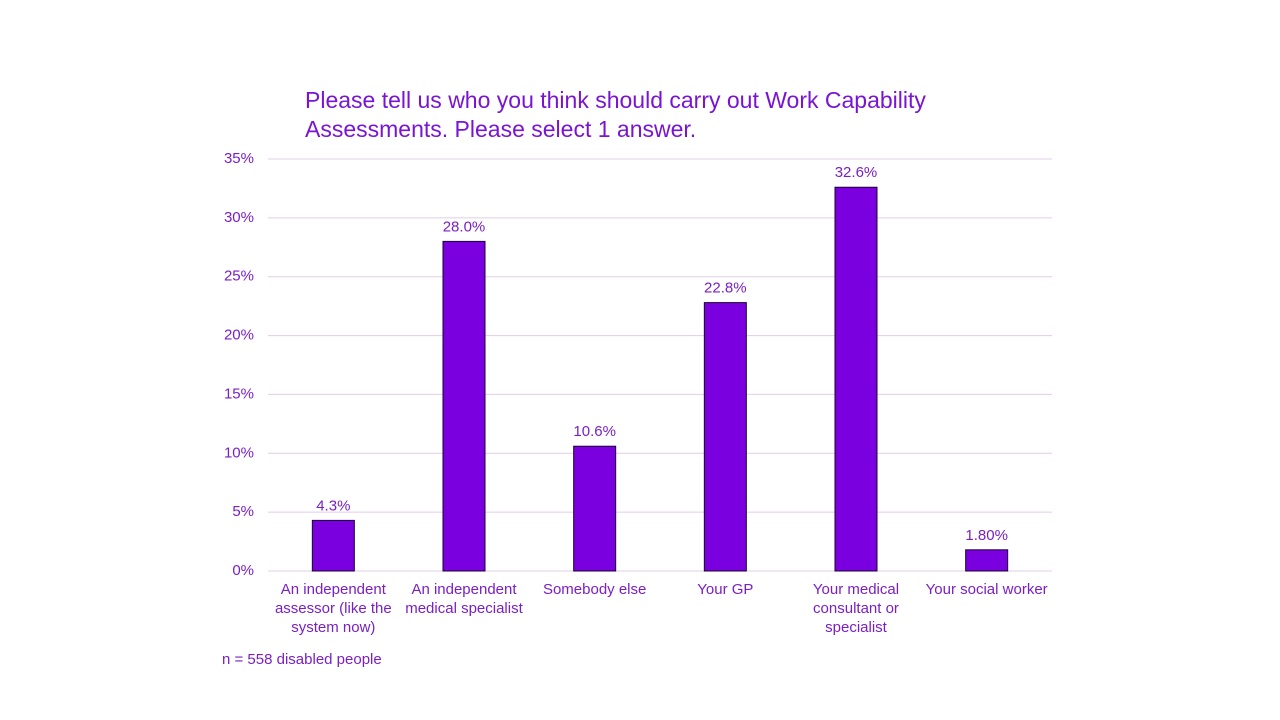 The image size is (1280, 720). I want to click on y-tick-label: 15%, so click(239, 393).